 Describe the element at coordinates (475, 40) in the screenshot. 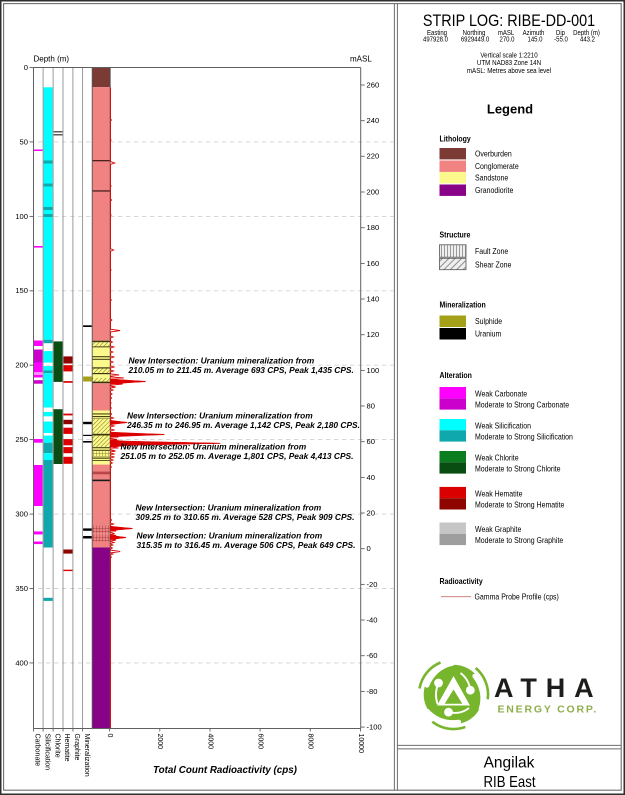

I see `svg-text: 6929449.0` at that location.